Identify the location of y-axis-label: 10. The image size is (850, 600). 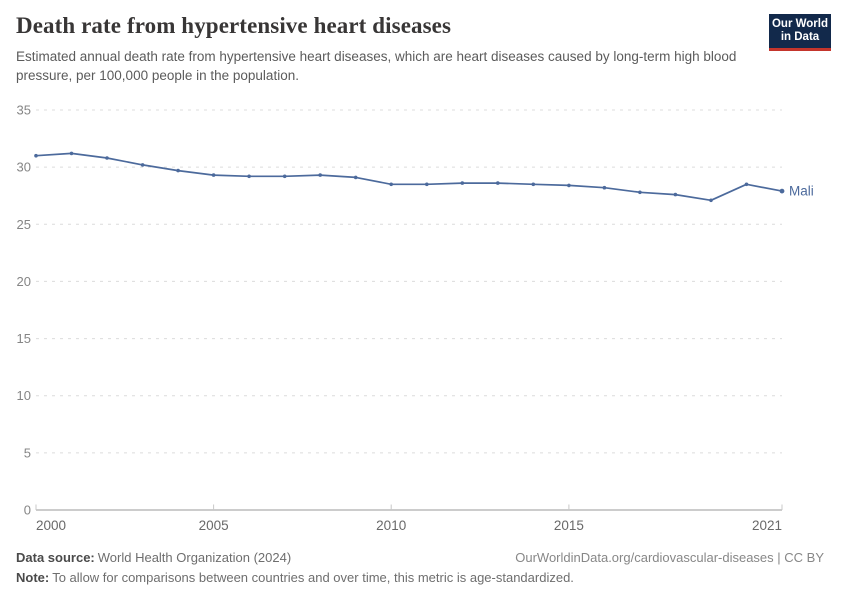
(24, 395).